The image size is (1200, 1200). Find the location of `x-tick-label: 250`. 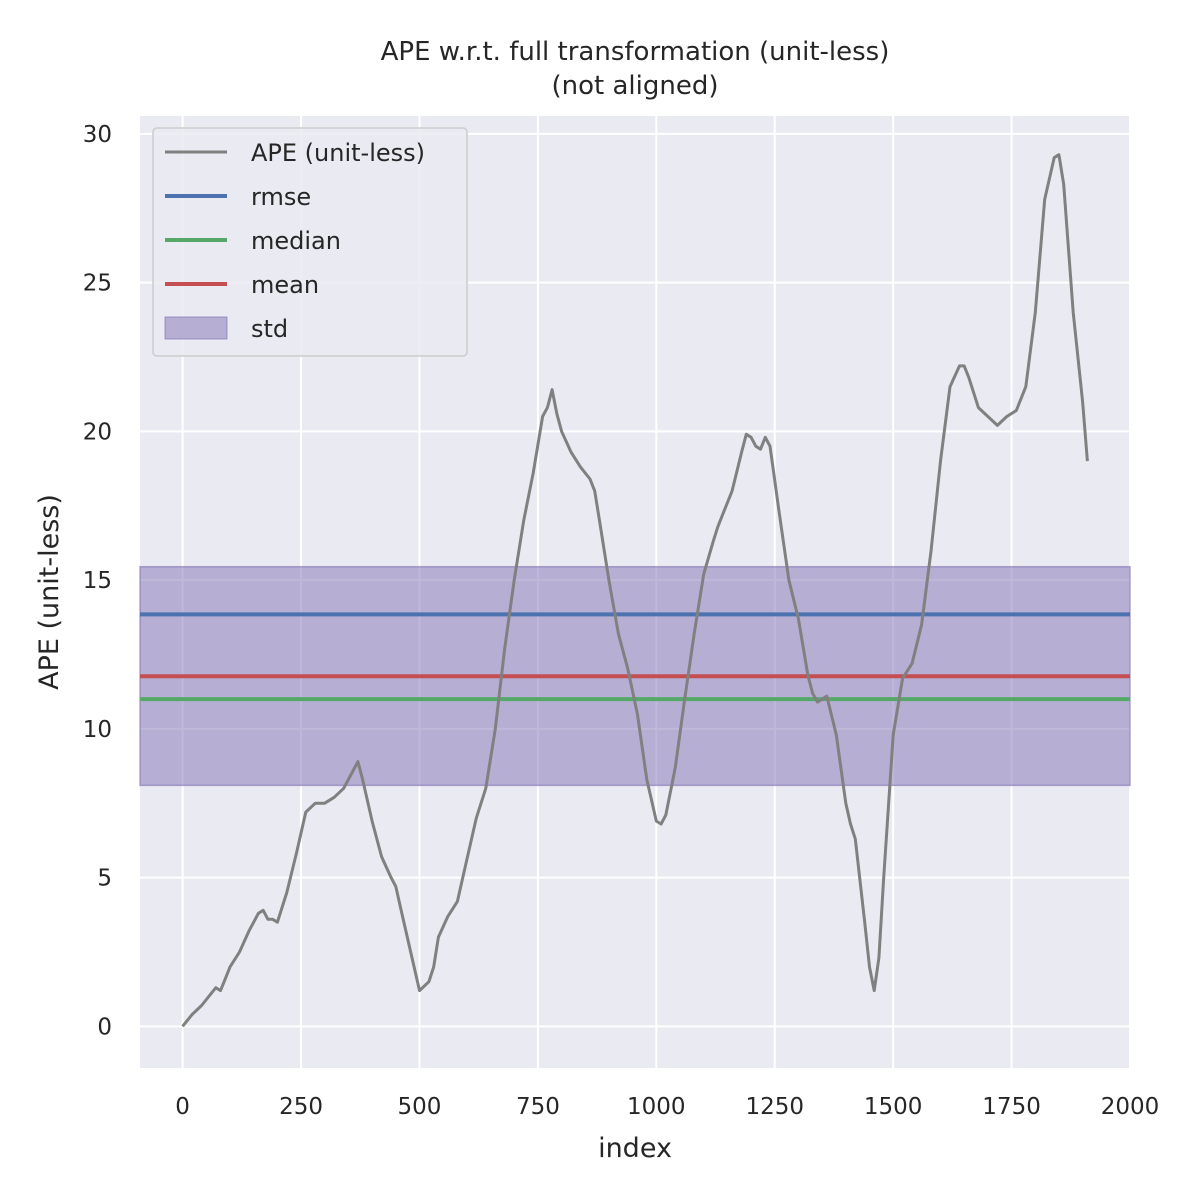

x-tick-label: 250 is located at coordinates (301, 1107).